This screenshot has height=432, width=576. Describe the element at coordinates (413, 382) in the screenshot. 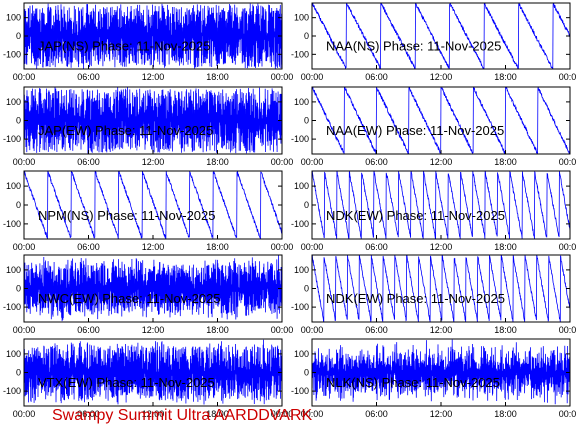

I see `panel-title: NLK(NS) Phase: 11-Nov-2025` at that location.